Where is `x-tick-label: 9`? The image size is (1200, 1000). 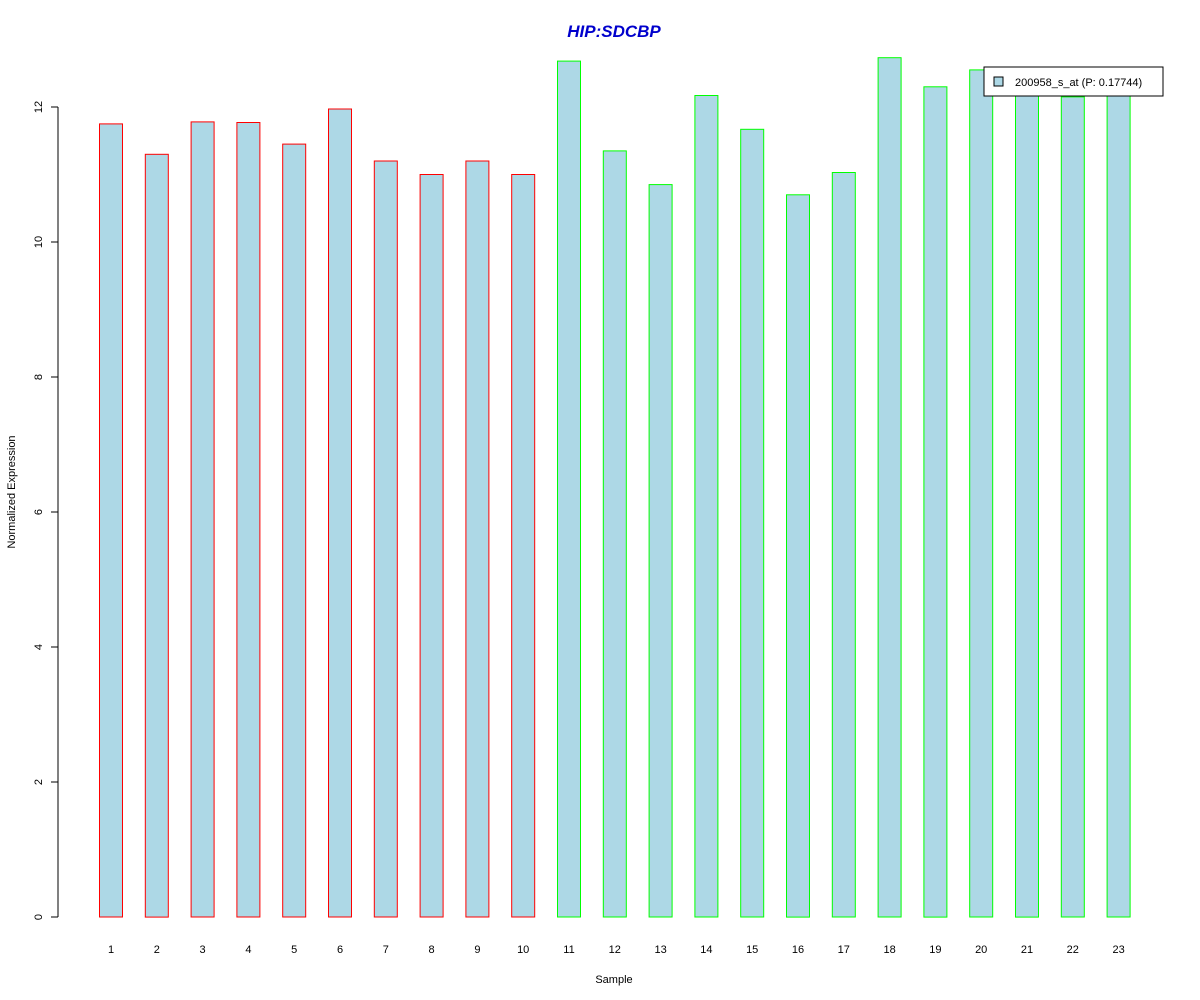 x-tick-label: 9 is located at coordinates (477, 950).